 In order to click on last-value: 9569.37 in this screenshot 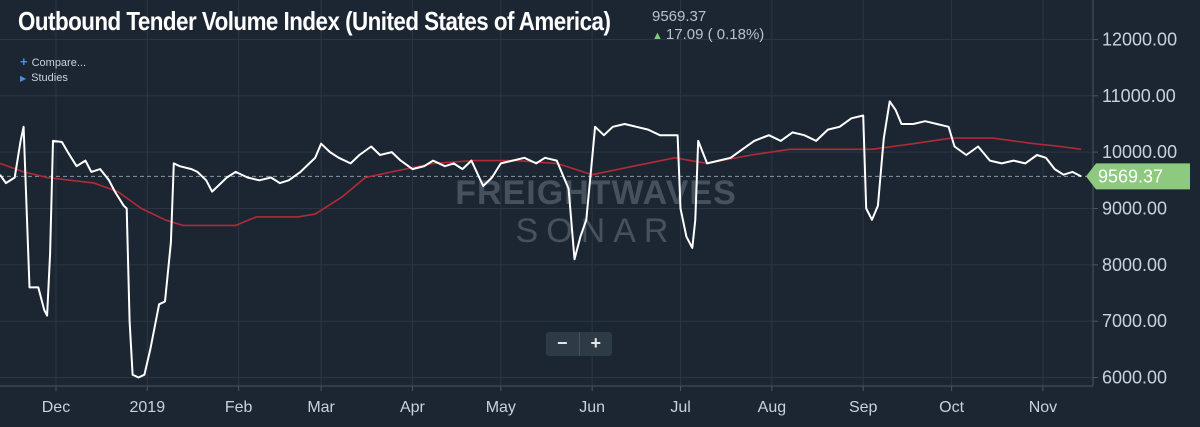, I will do `click(679, 16)`.